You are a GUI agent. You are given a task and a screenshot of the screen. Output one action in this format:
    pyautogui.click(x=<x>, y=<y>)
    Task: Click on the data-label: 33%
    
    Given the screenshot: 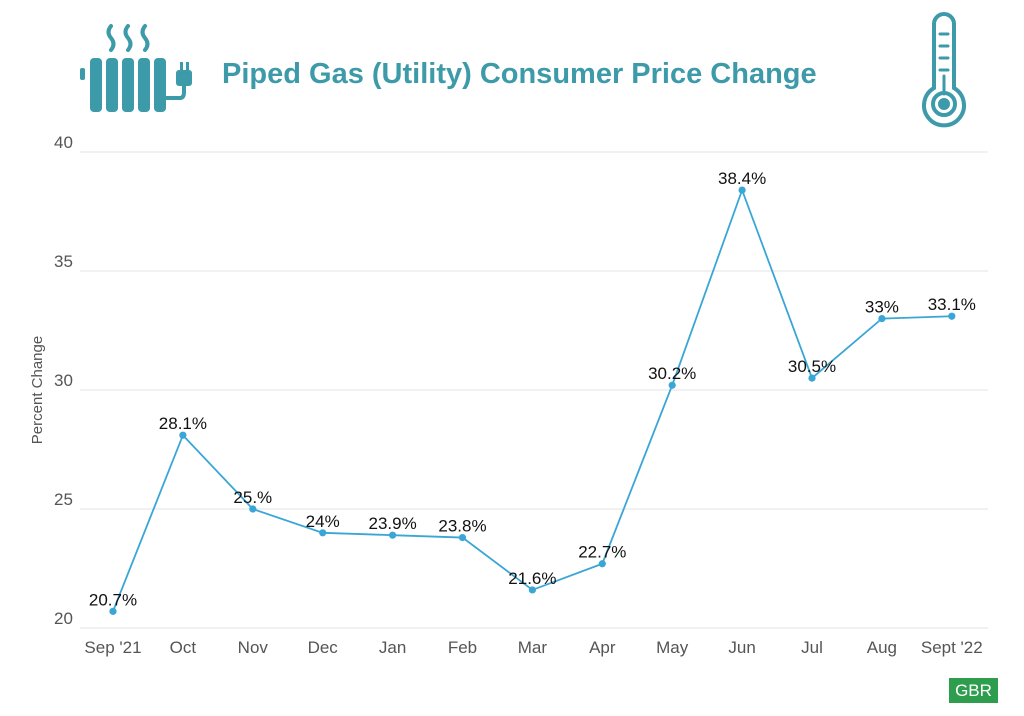 What is the action you would take?
    pyautogui.click(x=882, y=307)
    